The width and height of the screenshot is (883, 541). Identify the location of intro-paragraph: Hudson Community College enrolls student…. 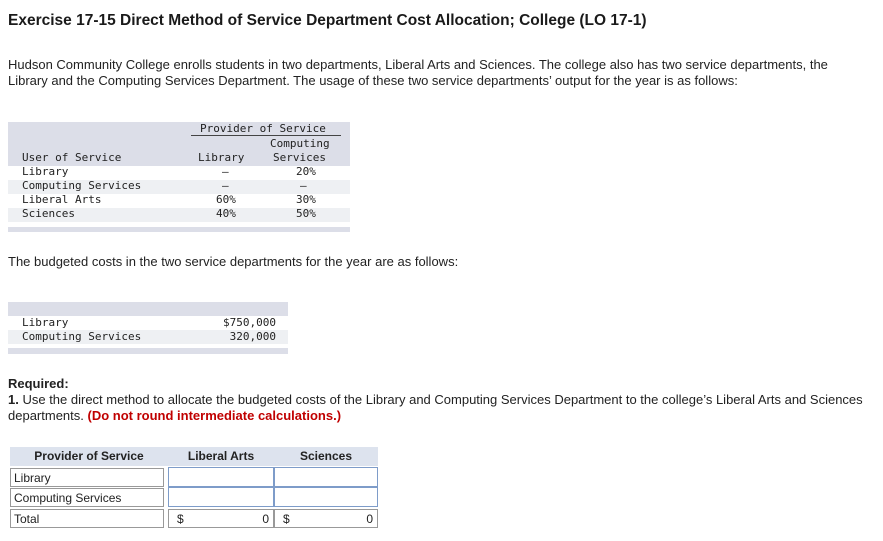
(418, 72).